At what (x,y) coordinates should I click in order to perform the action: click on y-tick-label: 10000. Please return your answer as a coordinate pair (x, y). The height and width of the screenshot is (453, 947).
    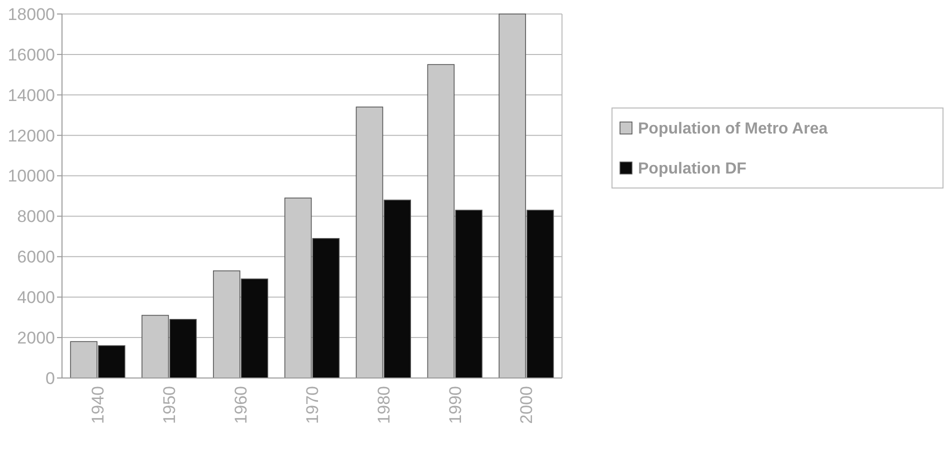
    Looking at the image, I should click on (31, 176).